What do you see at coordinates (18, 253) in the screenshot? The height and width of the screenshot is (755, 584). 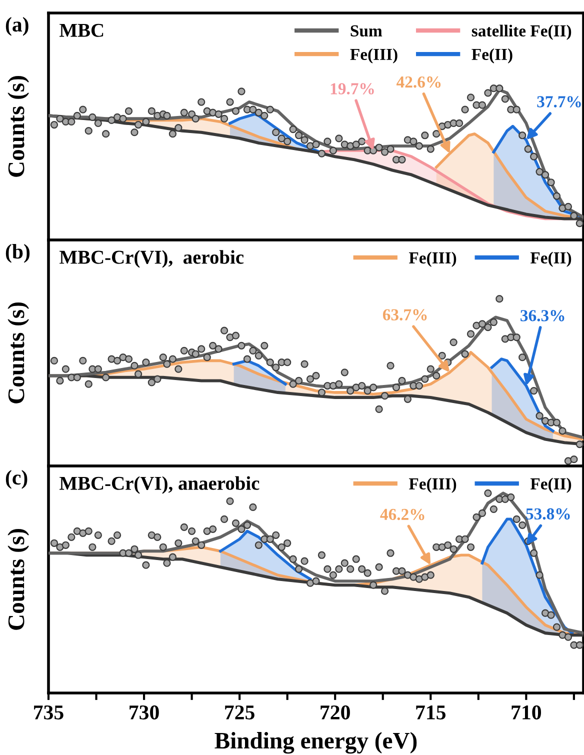 I see `text: (b)` at bounding box center [18, 253].